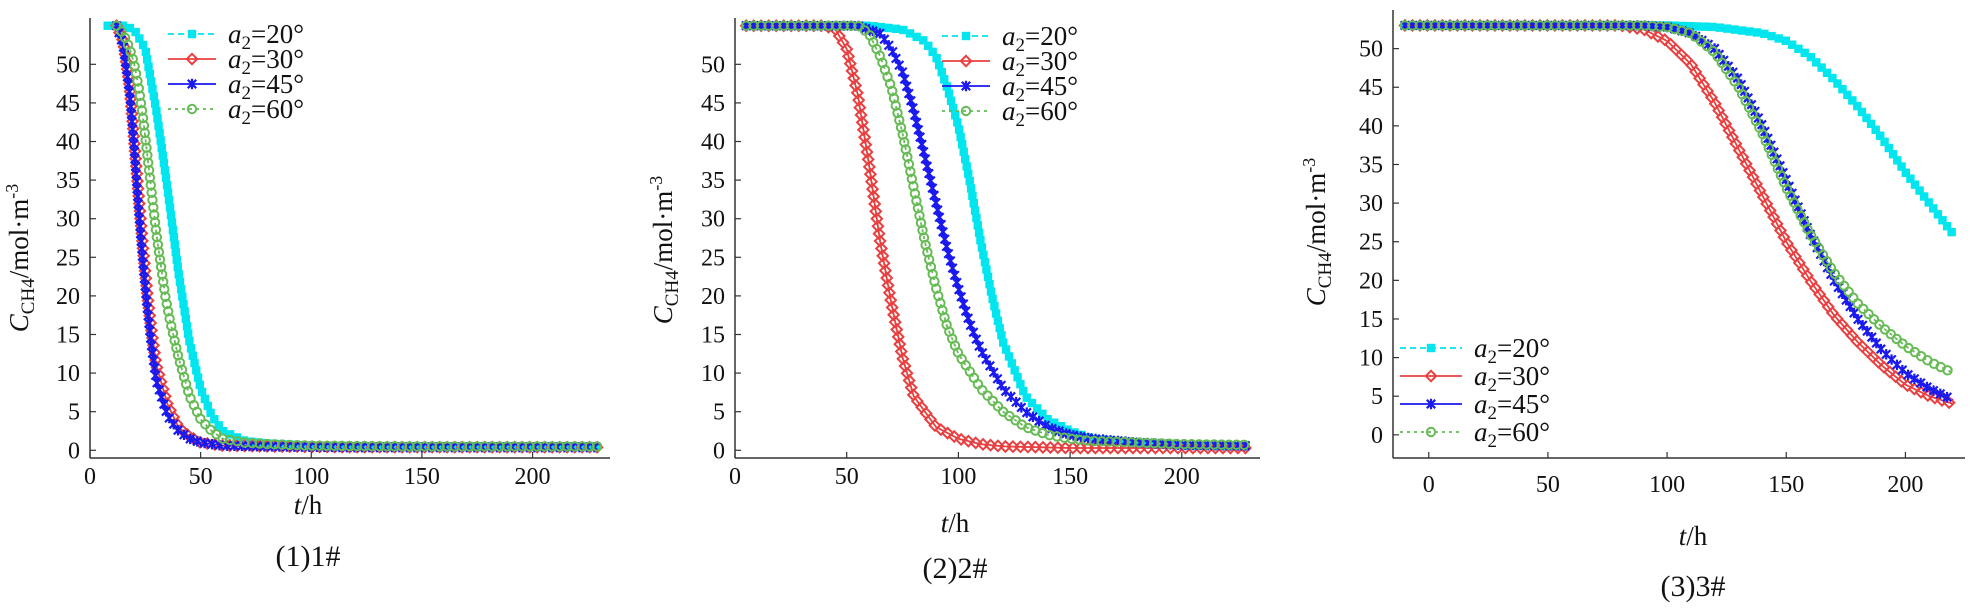 The image size is (1984, 615). Describe the element at coordinates (1040, 88) in the screenshot. I see `panel-2-legend-2-label: a2=45°` at that location.